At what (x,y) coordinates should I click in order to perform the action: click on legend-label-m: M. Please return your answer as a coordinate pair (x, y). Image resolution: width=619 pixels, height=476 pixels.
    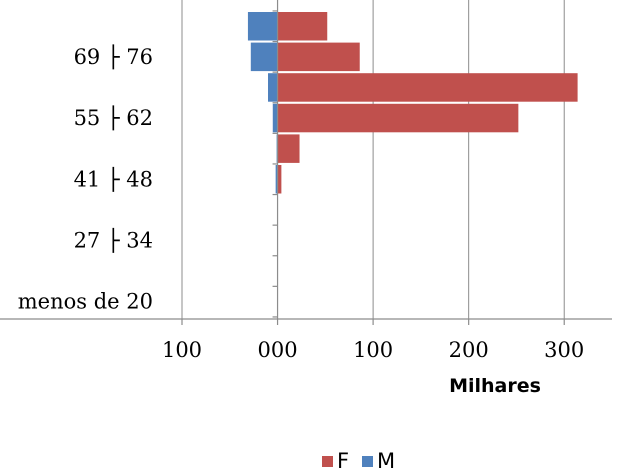
    Looking at the image, I should click on (386, 461).